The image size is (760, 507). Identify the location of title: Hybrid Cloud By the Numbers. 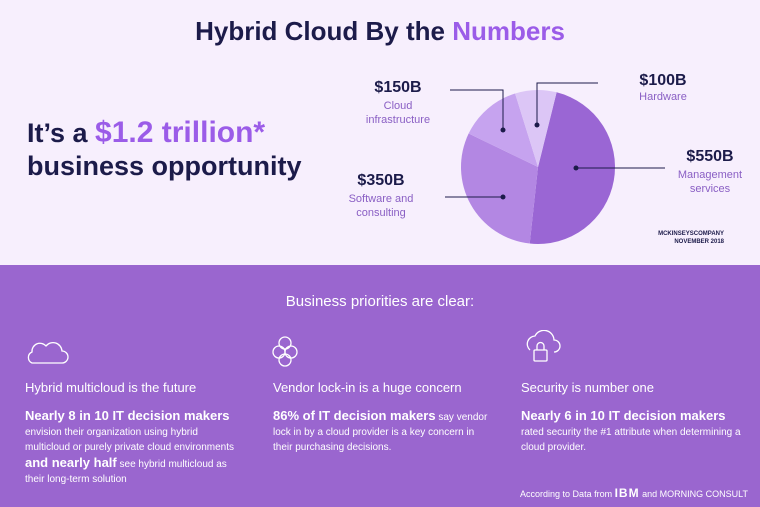
(380, 31).